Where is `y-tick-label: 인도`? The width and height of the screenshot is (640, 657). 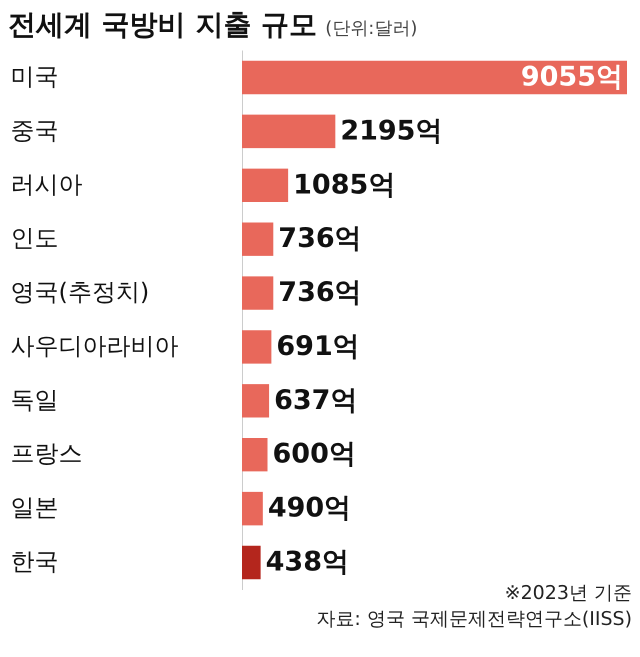 y-tick-label: 인도 is located at coordinates (34, 238).